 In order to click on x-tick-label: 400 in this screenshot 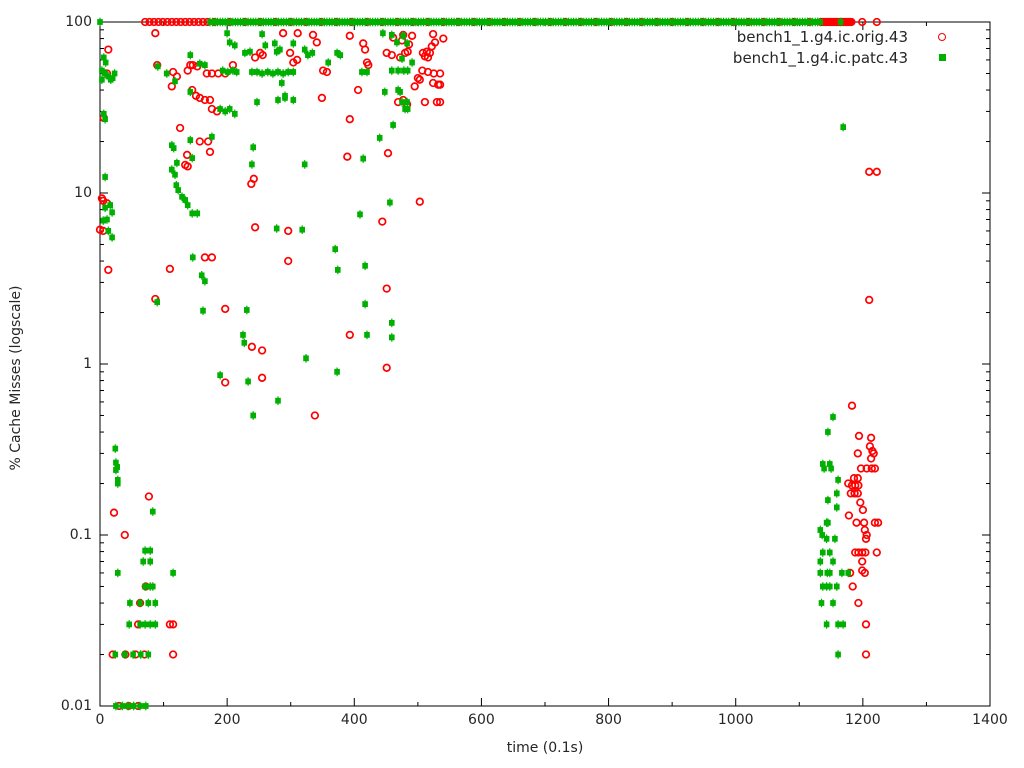, I will do `click(354, 720)`.